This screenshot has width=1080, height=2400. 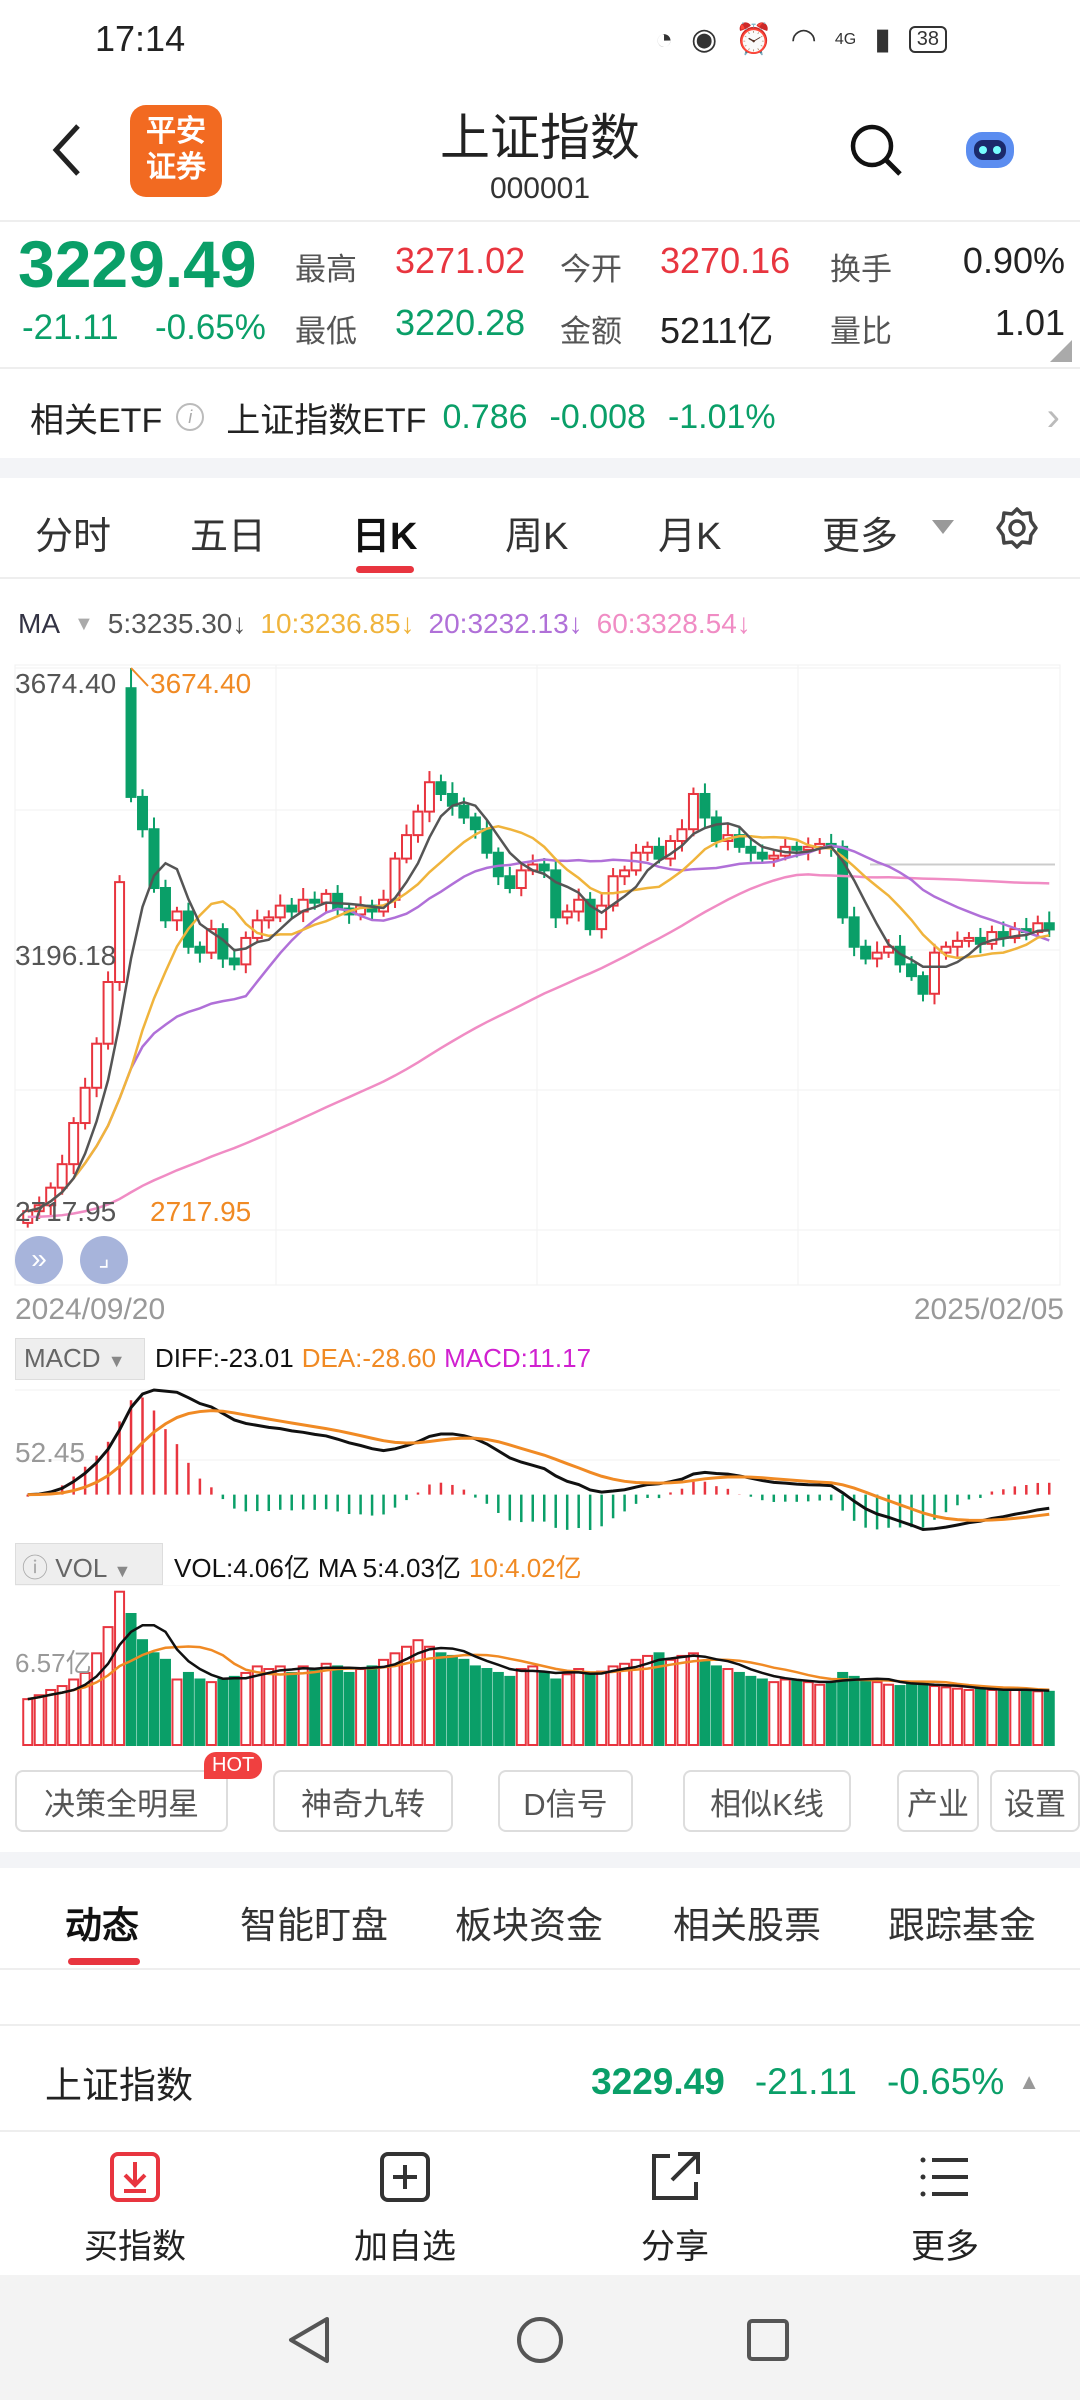 What do you see at coordinates (675, 2209) in the screenshot?
I see `share-button: 分享` at bounding box center [675, 2209].